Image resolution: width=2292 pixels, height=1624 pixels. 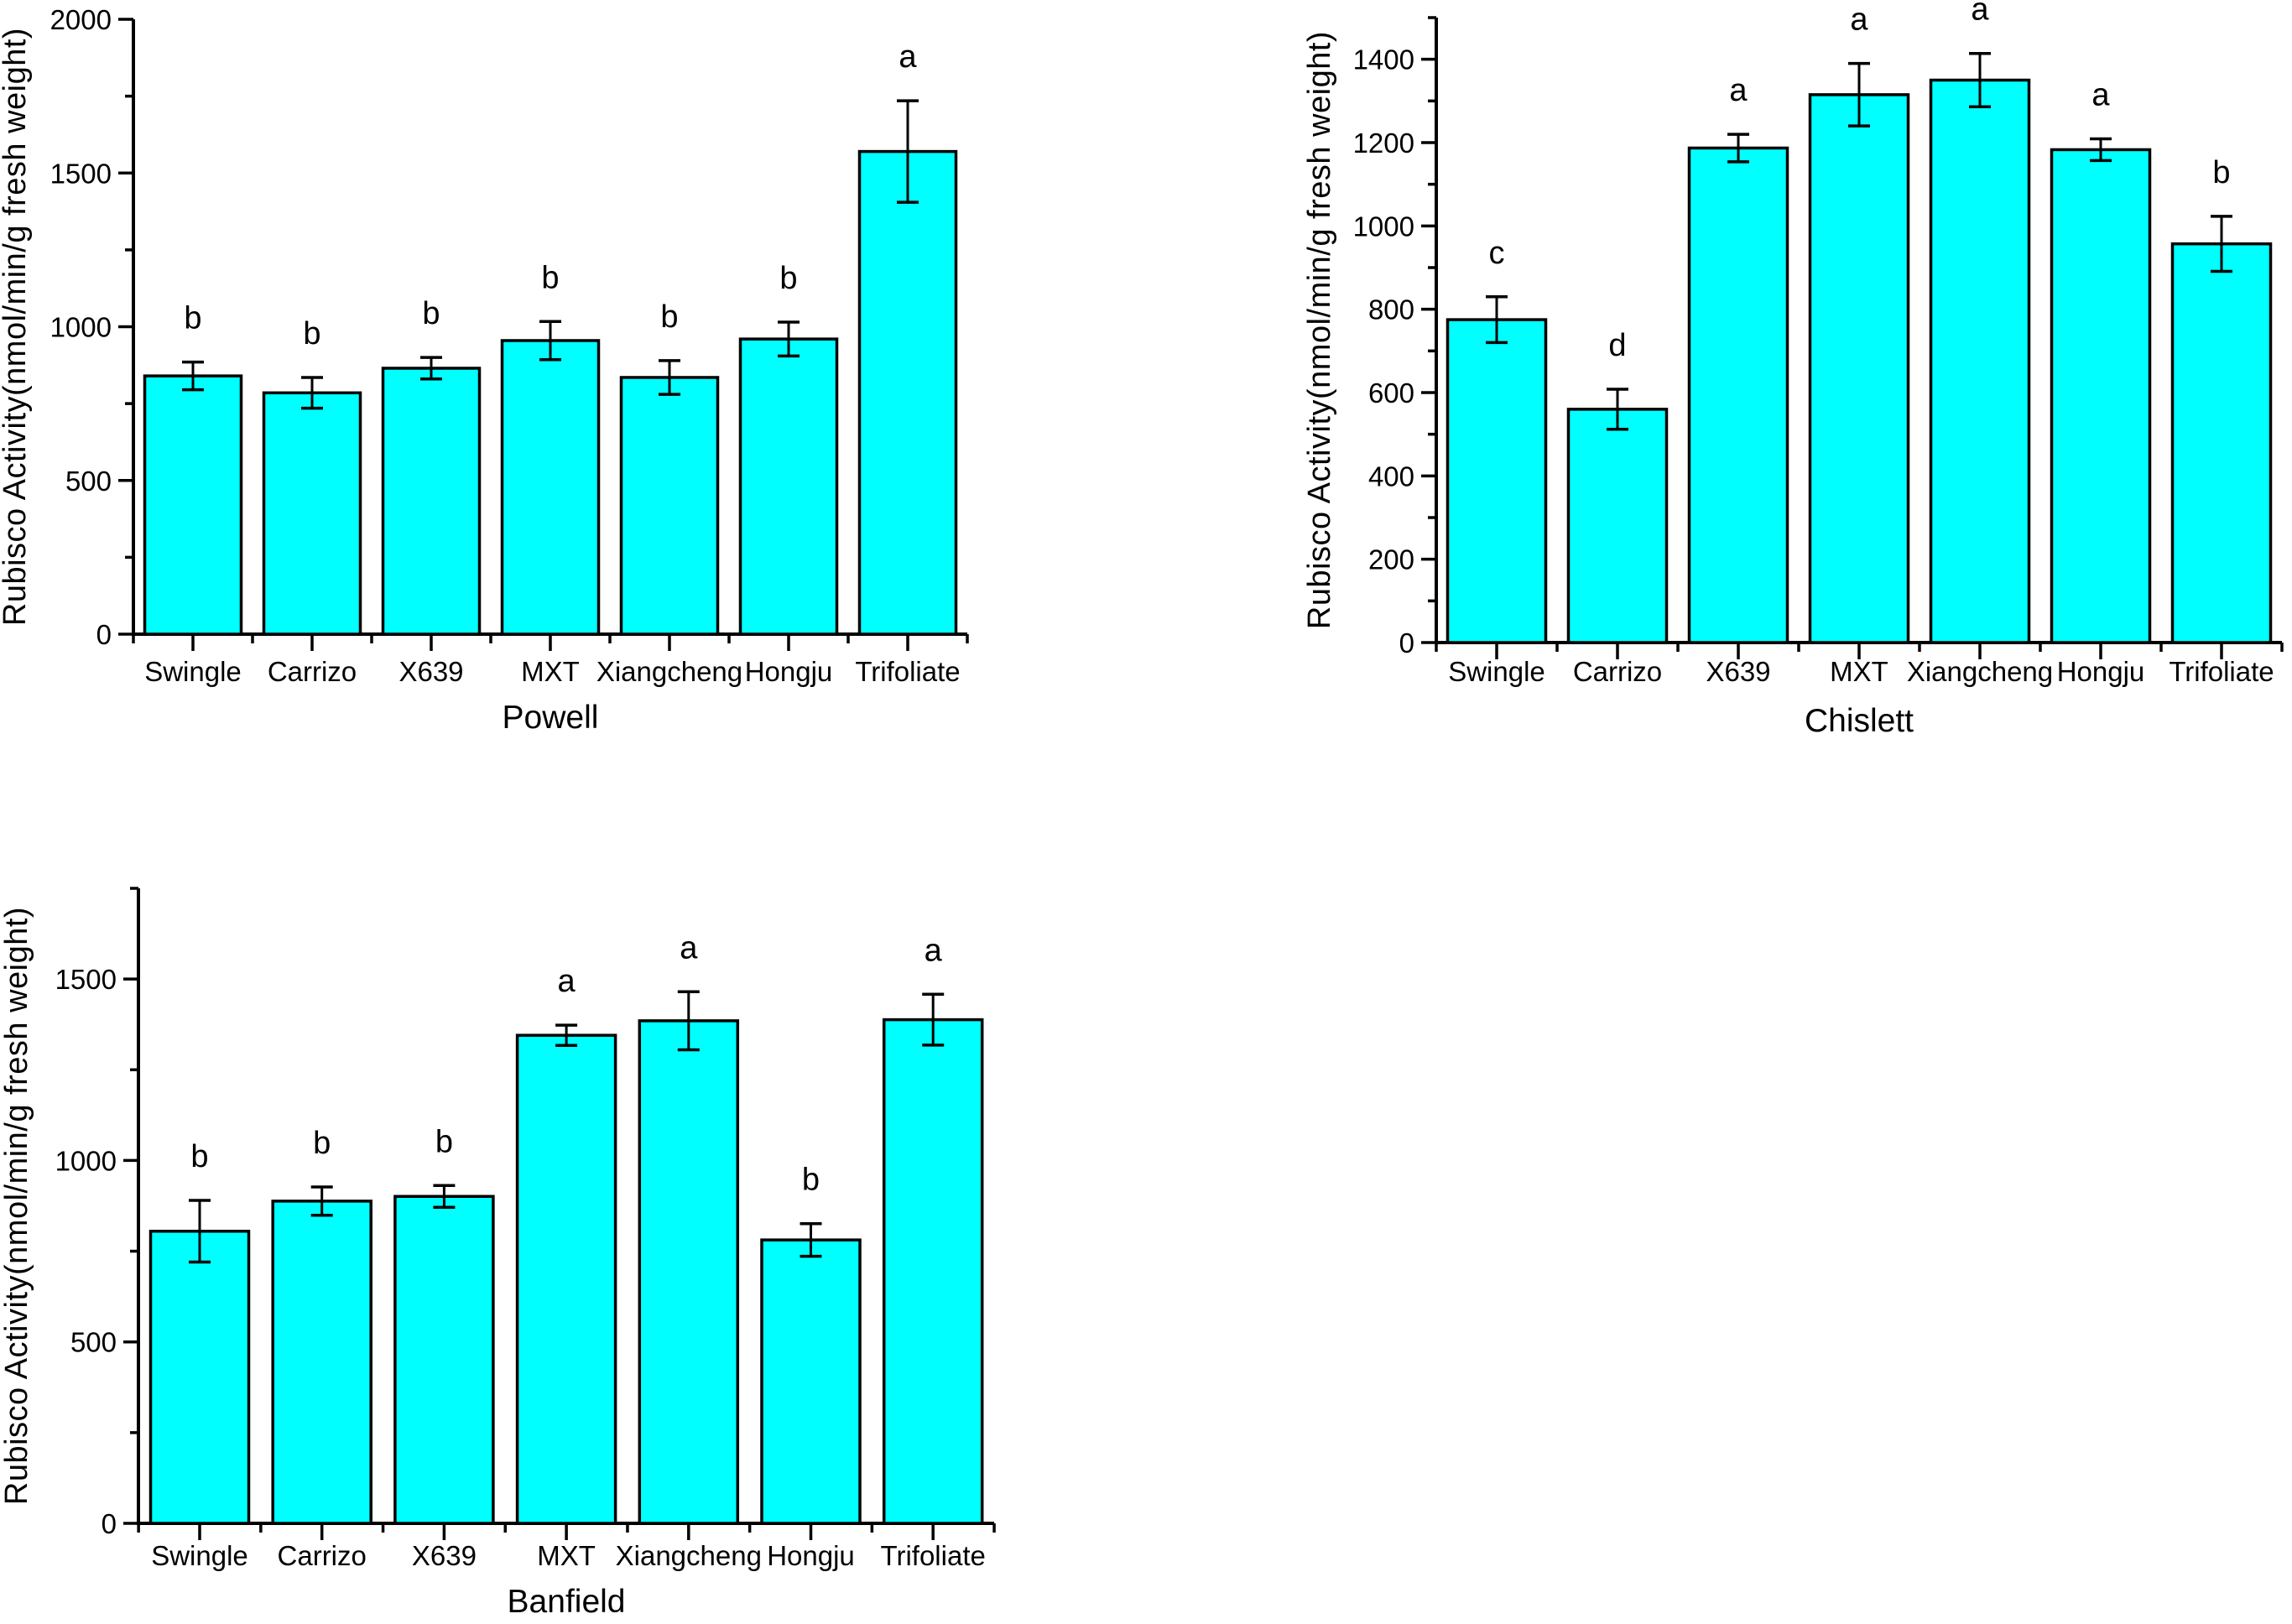 I want to click on y-tick-label: 400, so click(x=1391, y=476).